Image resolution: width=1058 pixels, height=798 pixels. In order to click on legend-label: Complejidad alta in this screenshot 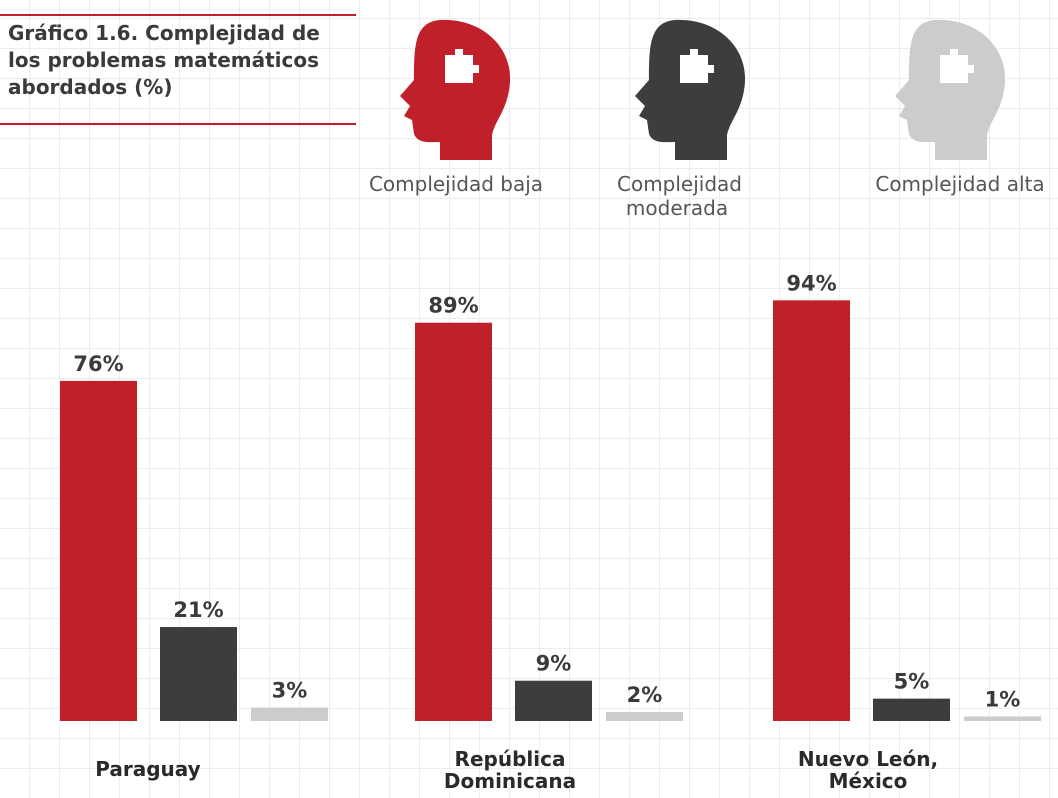, I will do `click(960, 184)`.